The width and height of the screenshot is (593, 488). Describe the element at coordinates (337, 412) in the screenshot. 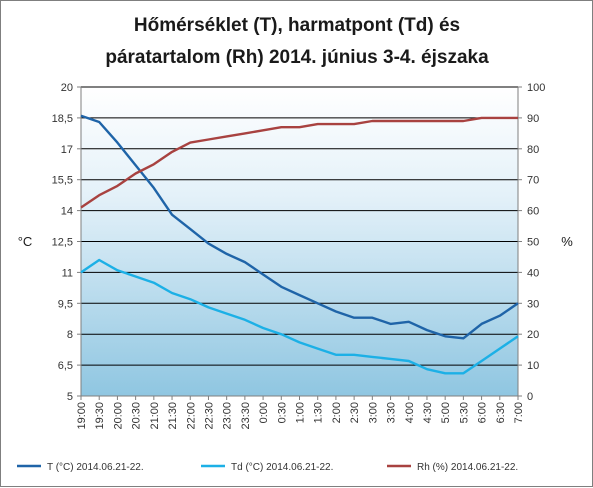

I see `x-tick-label: 2:00` at that location.